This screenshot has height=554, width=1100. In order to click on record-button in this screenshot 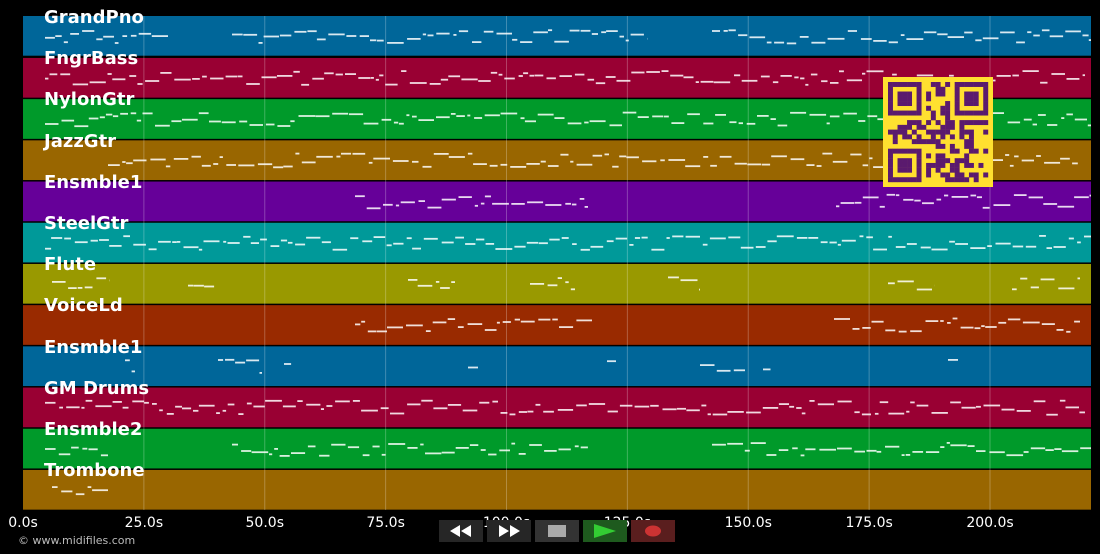, I will do `click(653, 531)`.